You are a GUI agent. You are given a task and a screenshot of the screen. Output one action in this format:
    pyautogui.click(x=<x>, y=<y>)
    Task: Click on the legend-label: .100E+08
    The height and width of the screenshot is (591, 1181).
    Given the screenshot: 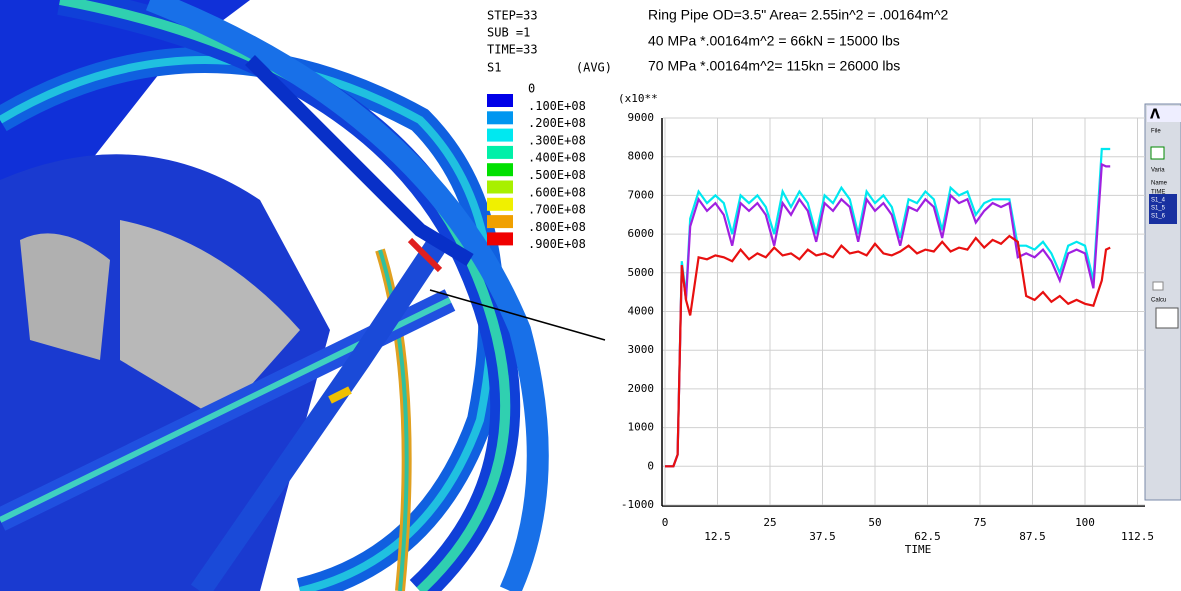 What is the action you would take?
    pyautogui.click(x=557, y=106)
    